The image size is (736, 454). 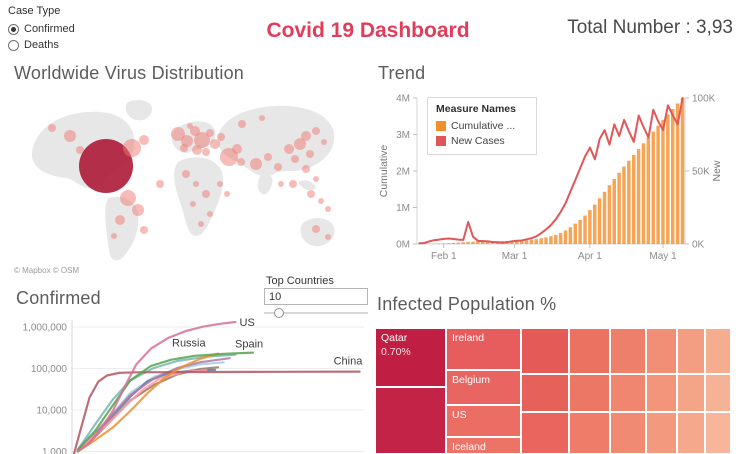 What do you see at coordinates (704, 99) in the screenshot?
I see `svg-text: 100K` at bounding box center [704, 99].